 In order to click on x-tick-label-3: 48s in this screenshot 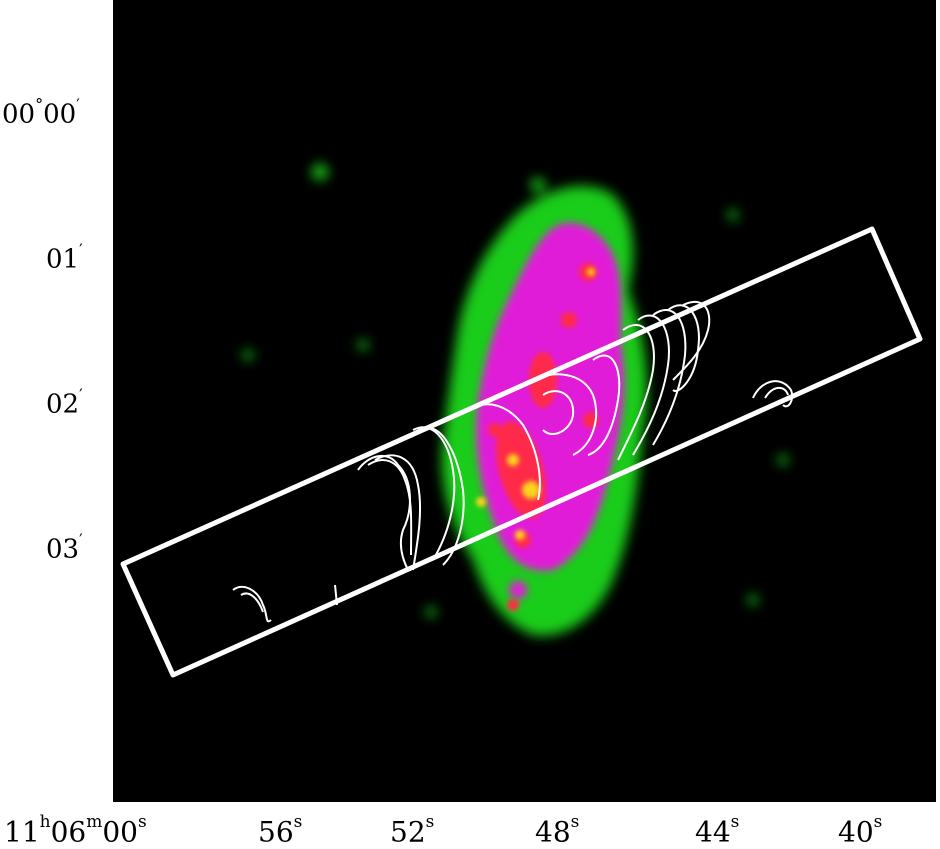, I will do `click(557, 830)`.